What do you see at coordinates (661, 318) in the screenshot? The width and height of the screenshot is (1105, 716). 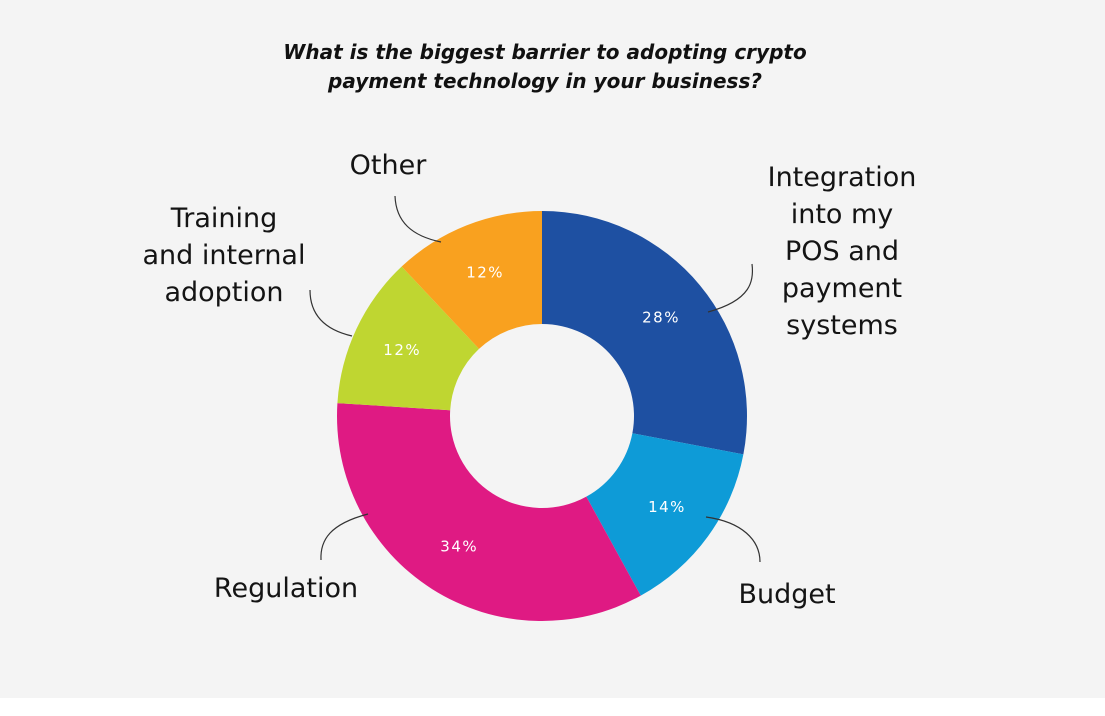 I see `value-label-integration-into-my-pos-and-payment-systems: 28%` at bounding box center [661, 318].